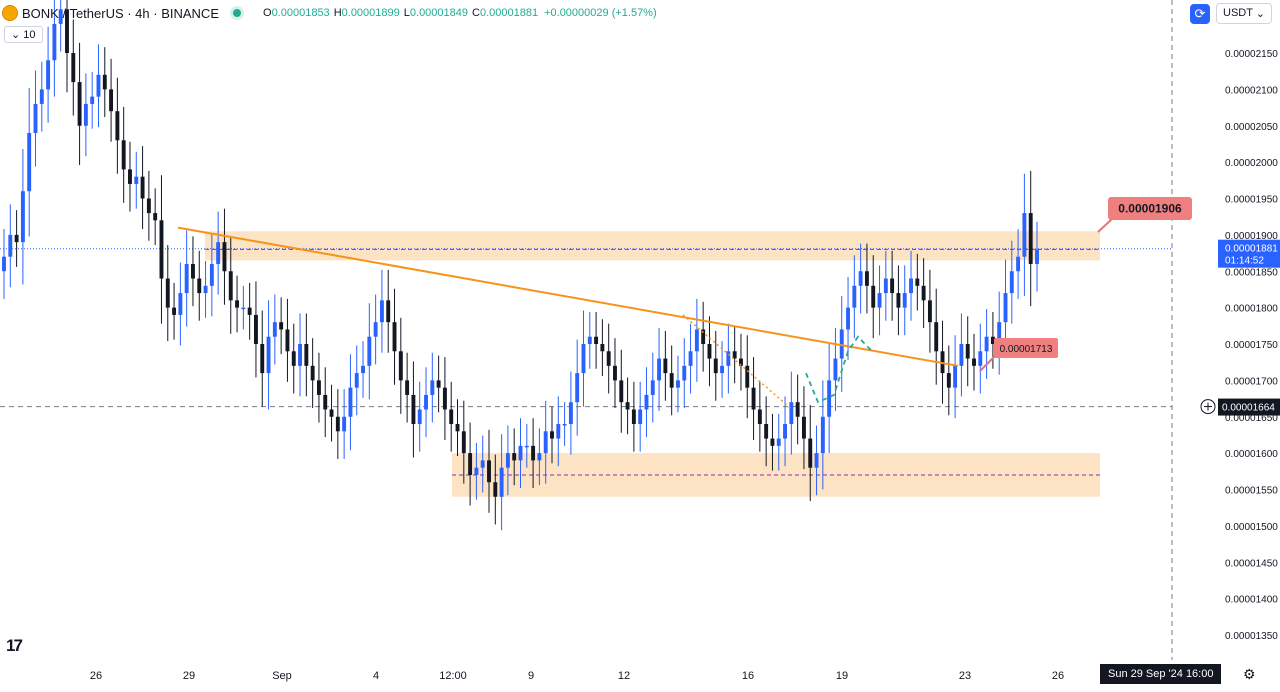  What do you see at coordinates (1026, 348) in the screenshot?
I see `breakout-label-box` at bounding box center [1026, 348].